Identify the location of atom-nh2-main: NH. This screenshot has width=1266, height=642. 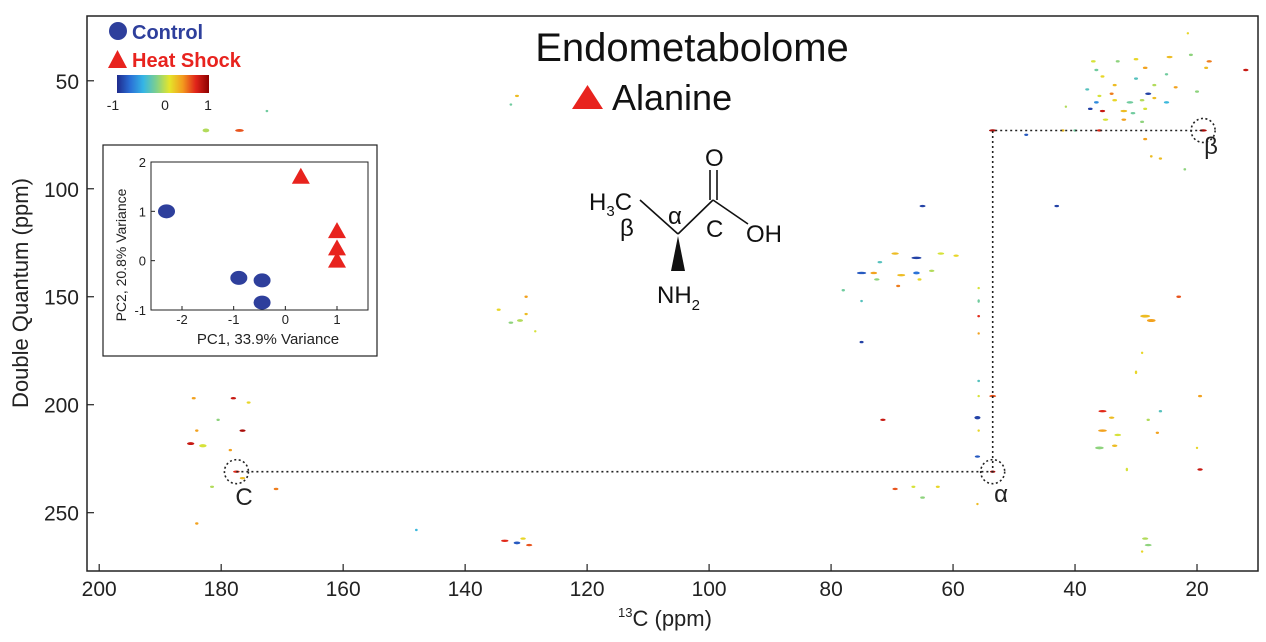
(674, 295).